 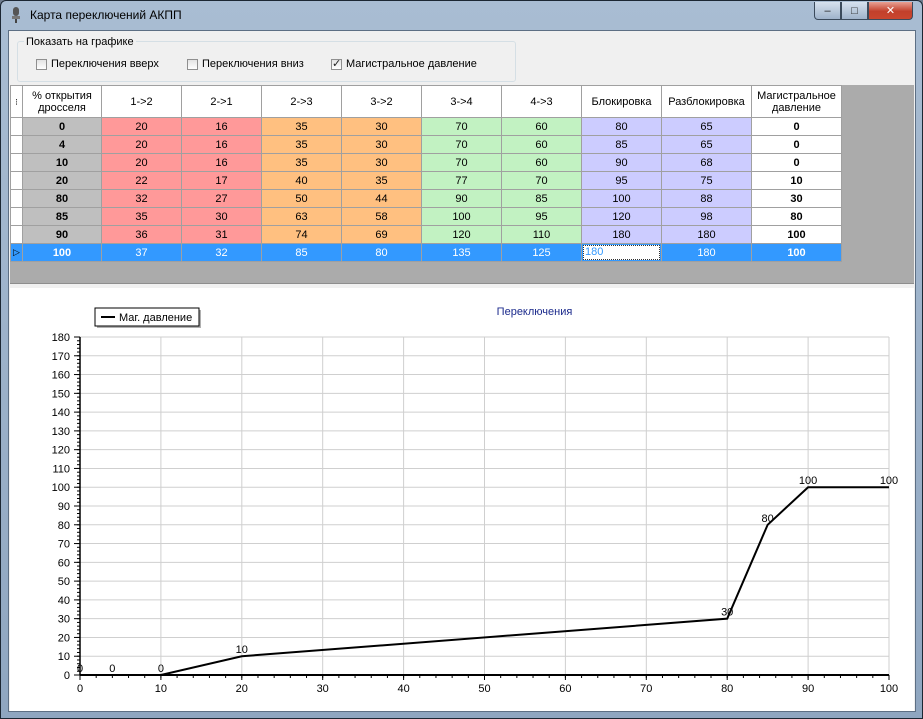 What do you see at coordinates (706, 180) in the screenshot?
I see `table-cell: 75` at bounding box center [706, 180].